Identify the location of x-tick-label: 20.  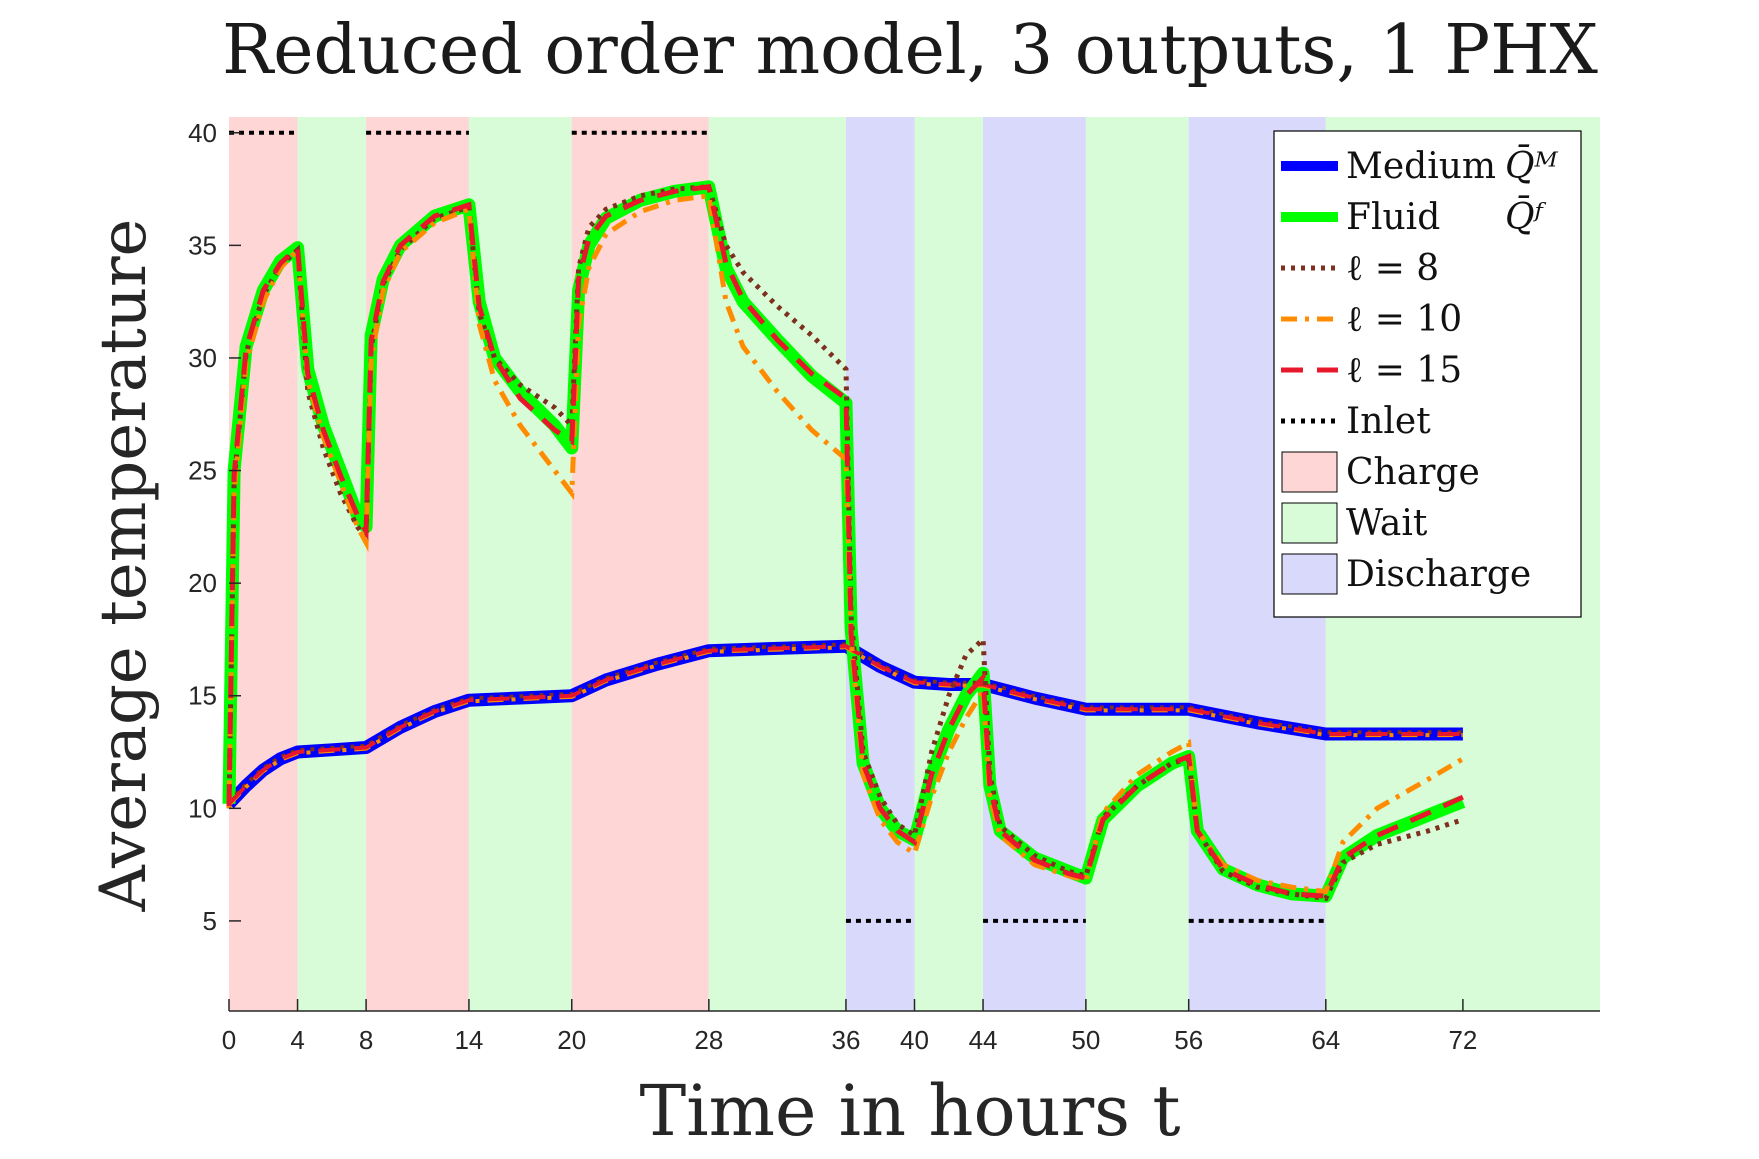
(571, 1040).